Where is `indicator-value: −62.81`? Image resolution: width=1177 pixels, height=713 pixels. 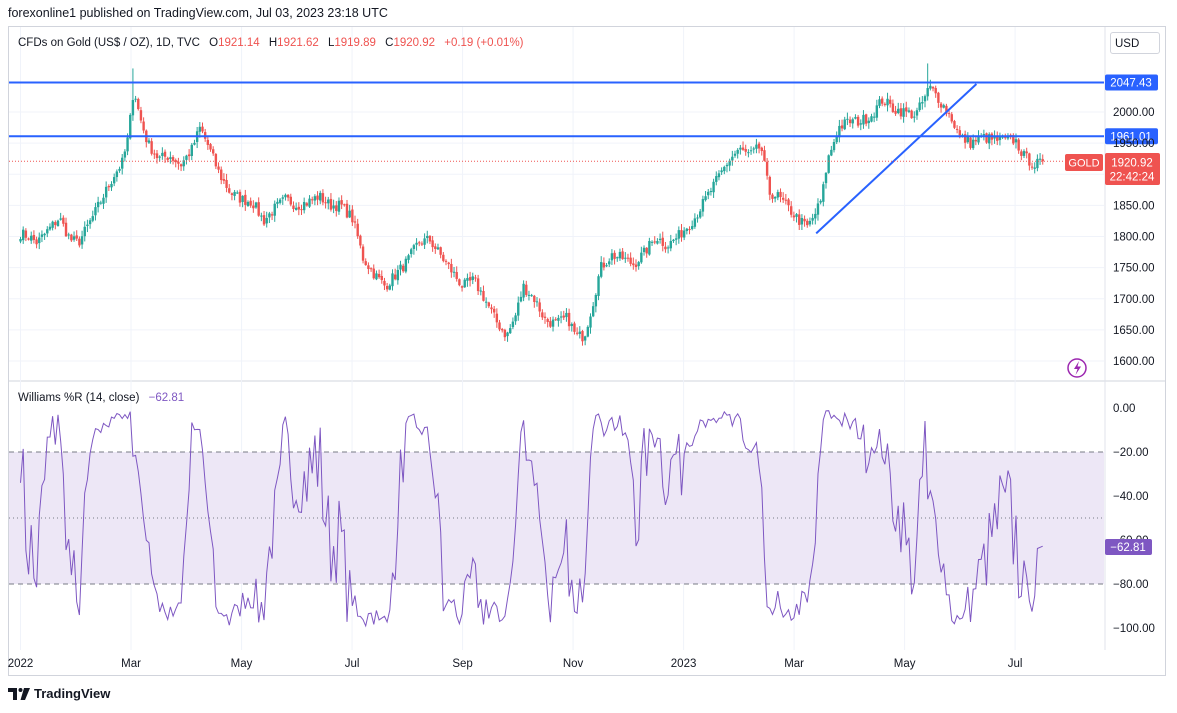 indicator-value: −62.81 is located at coordinates (167, 398).